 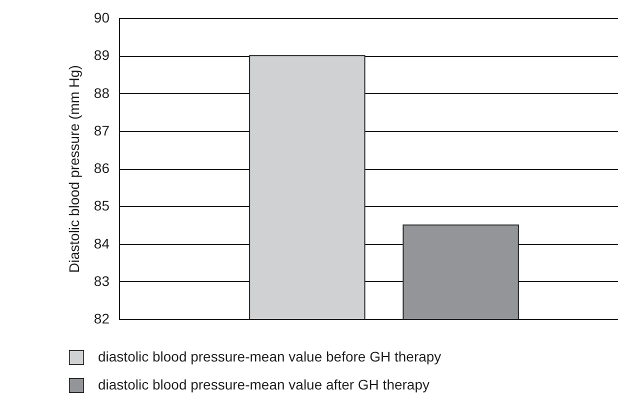 I want to click on y-tick-label: 82, so click(x=102, y=318).